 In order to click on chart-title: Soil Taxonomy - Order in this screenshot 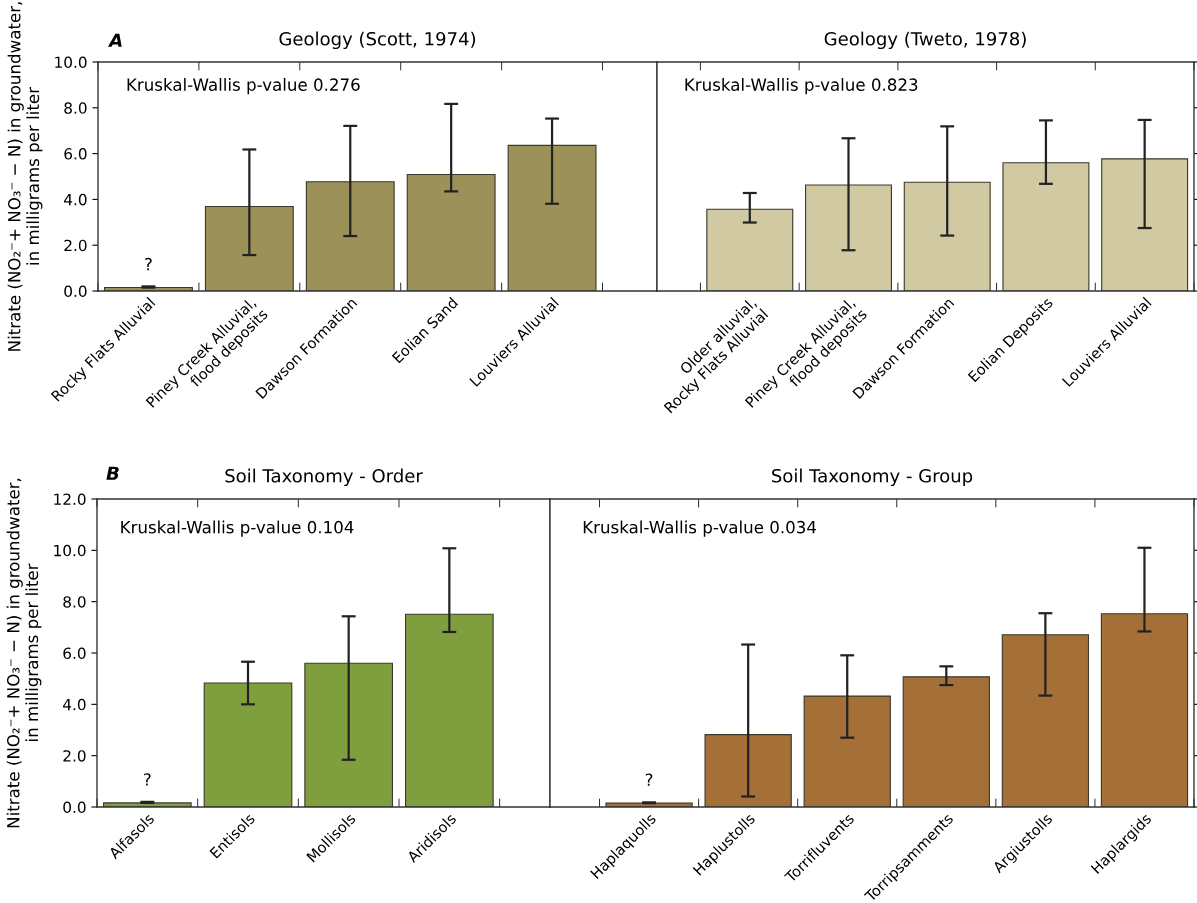, I will do `click(324, 477)`.